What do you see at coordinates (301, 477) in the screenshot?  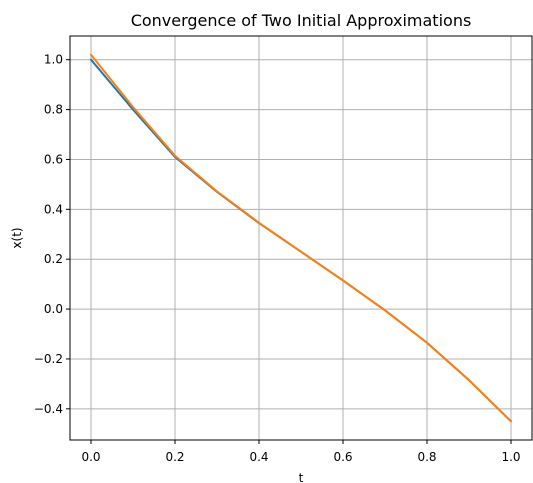 I see `x-axis-label: t` at bounding box center [301, 477].